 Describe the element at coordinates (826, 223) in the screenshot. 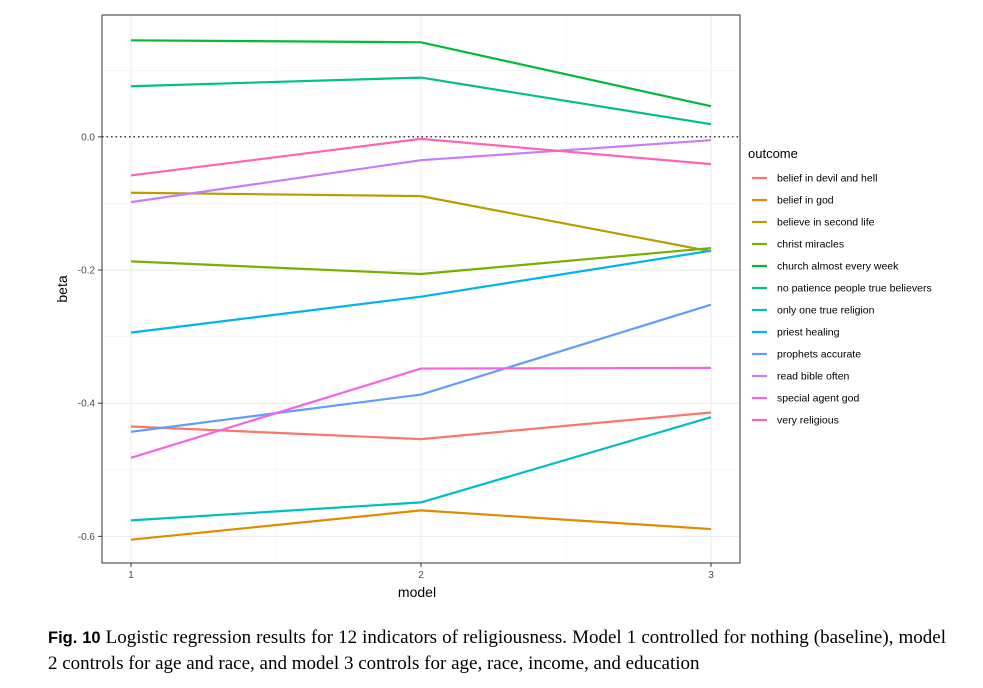

I see `legend-entry-label: believe in second life` at that location.